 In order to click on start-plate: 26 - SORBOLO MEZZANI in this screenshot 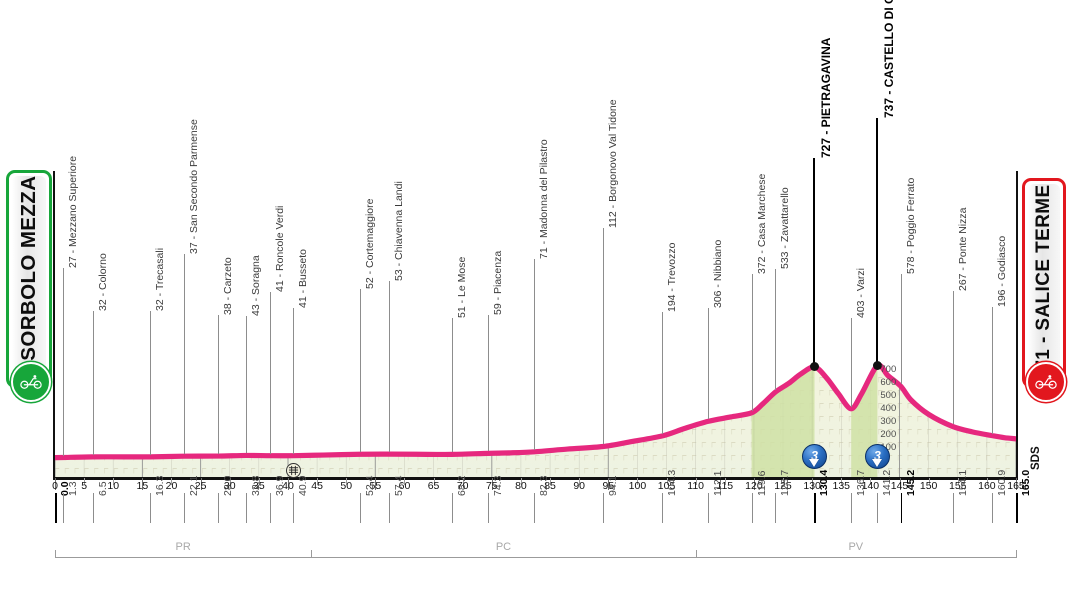, I will do `click(29, 279)`.